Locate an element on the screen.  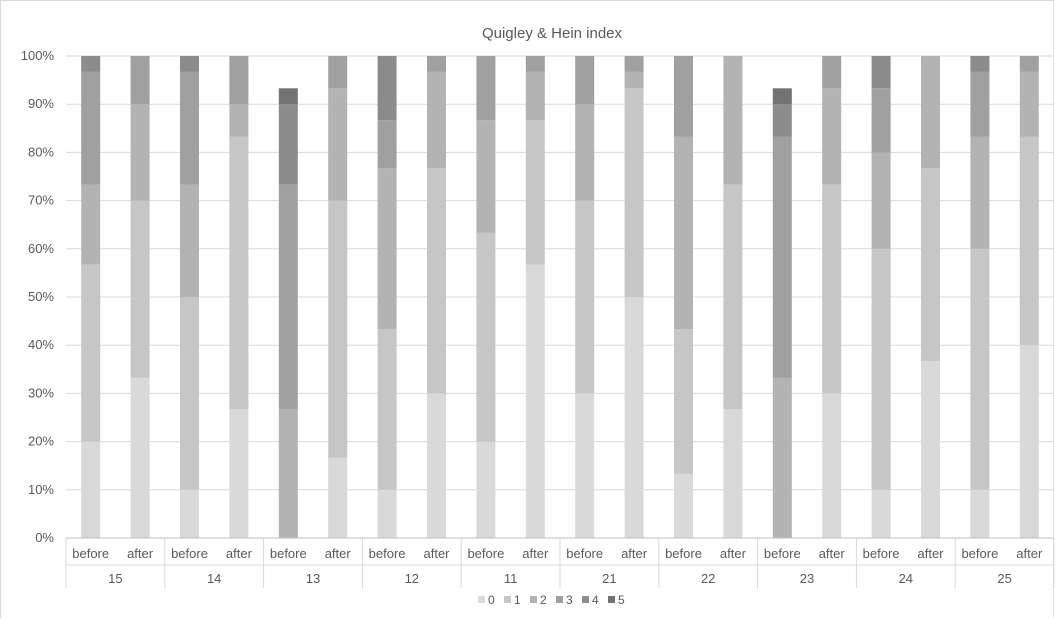
legend-label-3: 3 is located at coordinates (569, 600).